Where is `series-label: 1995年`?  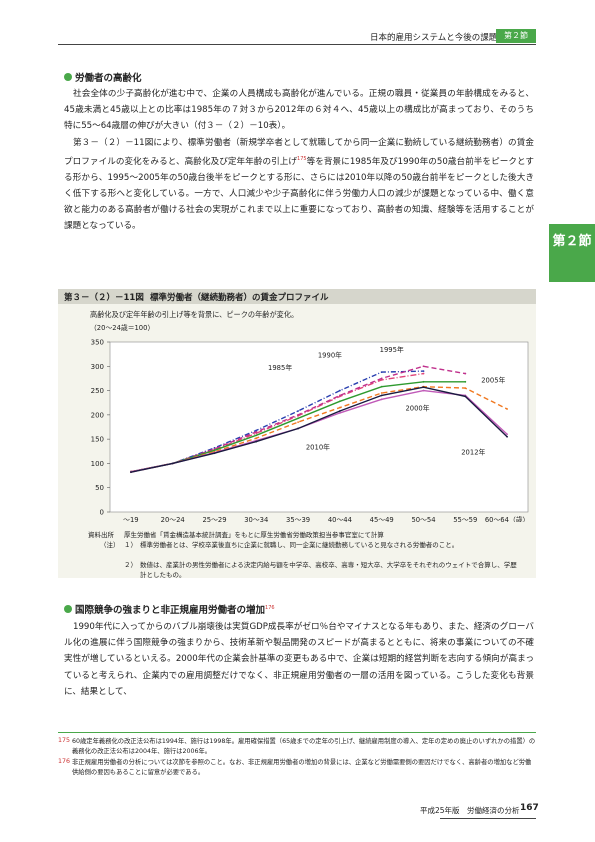
series-label: 1995年 is located at coordinates (392, 349).